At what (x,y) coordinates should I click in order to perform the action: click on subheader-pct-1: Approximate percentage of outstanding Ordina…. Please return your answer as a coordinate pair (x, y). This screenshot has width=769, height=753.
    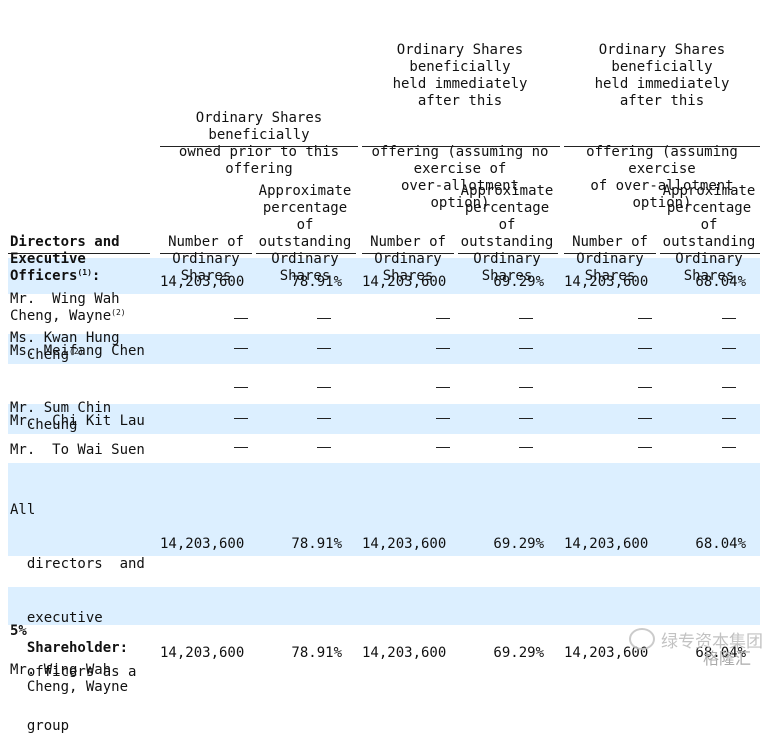
    Looking at the image, I should click on (305, 233).